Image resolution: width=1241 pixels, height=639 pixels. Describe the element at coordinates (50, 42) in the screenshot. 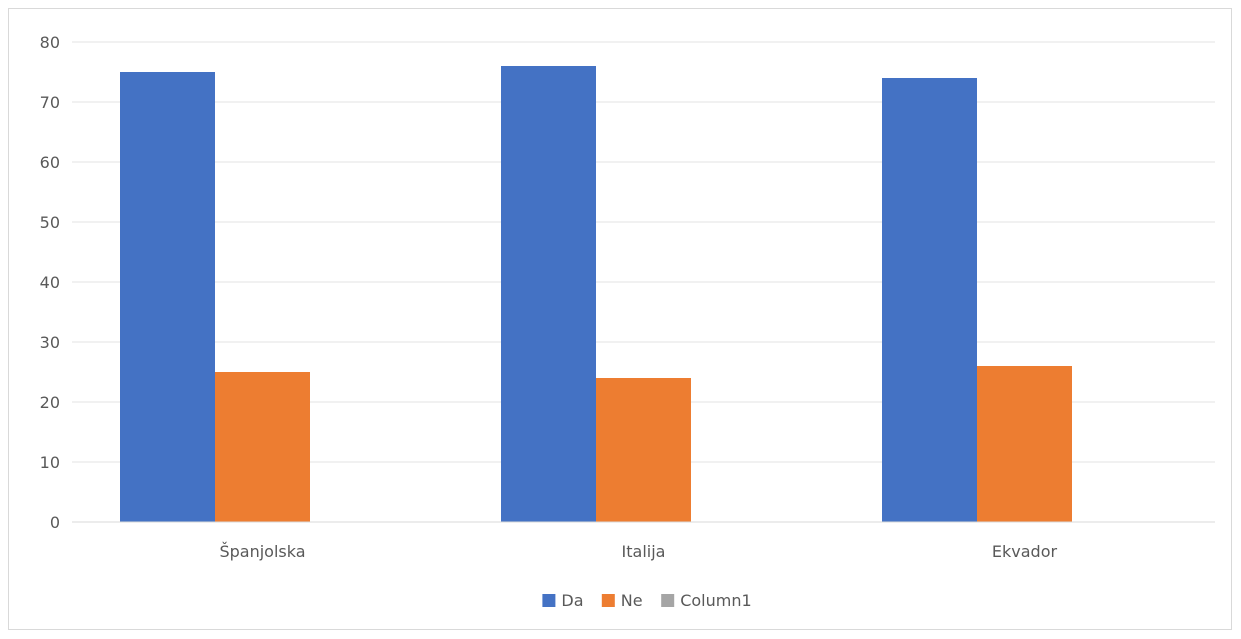

I see `y-tick-label: 80` at that location.